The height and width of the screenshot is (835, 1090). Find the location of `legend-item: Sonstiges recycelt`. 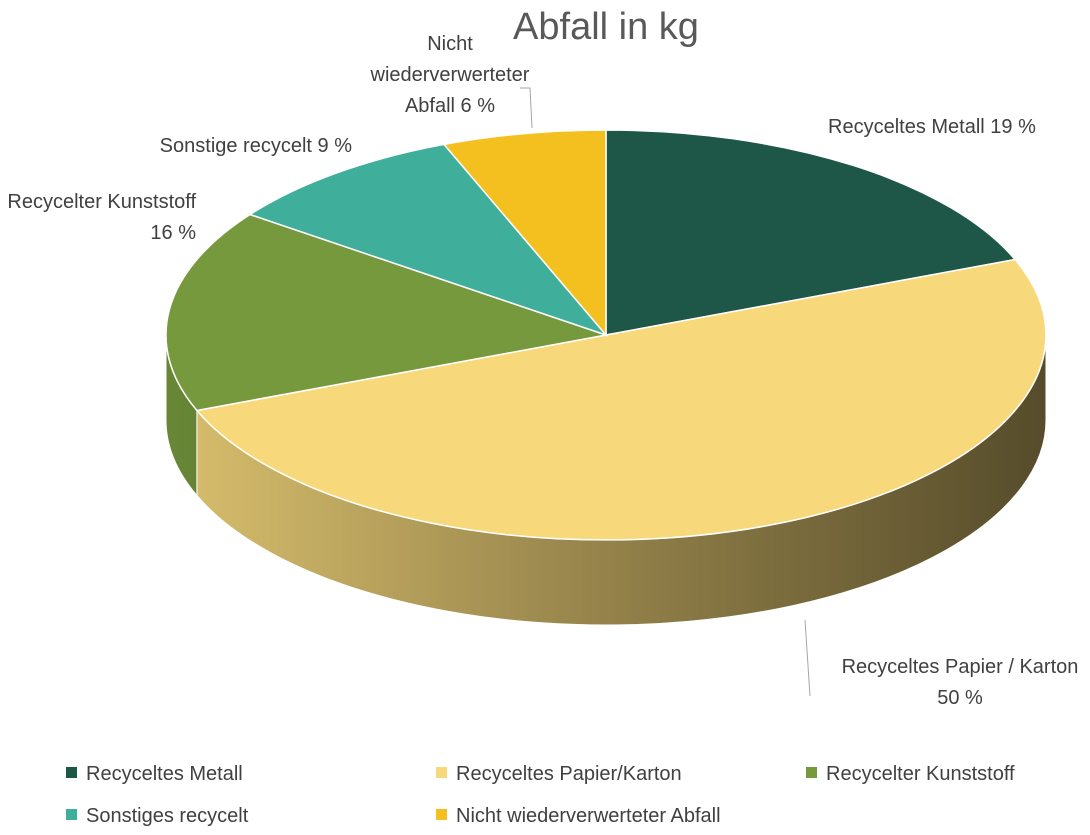

legend-item: Sonstiges recycelt is located at coordinates (157, 816).